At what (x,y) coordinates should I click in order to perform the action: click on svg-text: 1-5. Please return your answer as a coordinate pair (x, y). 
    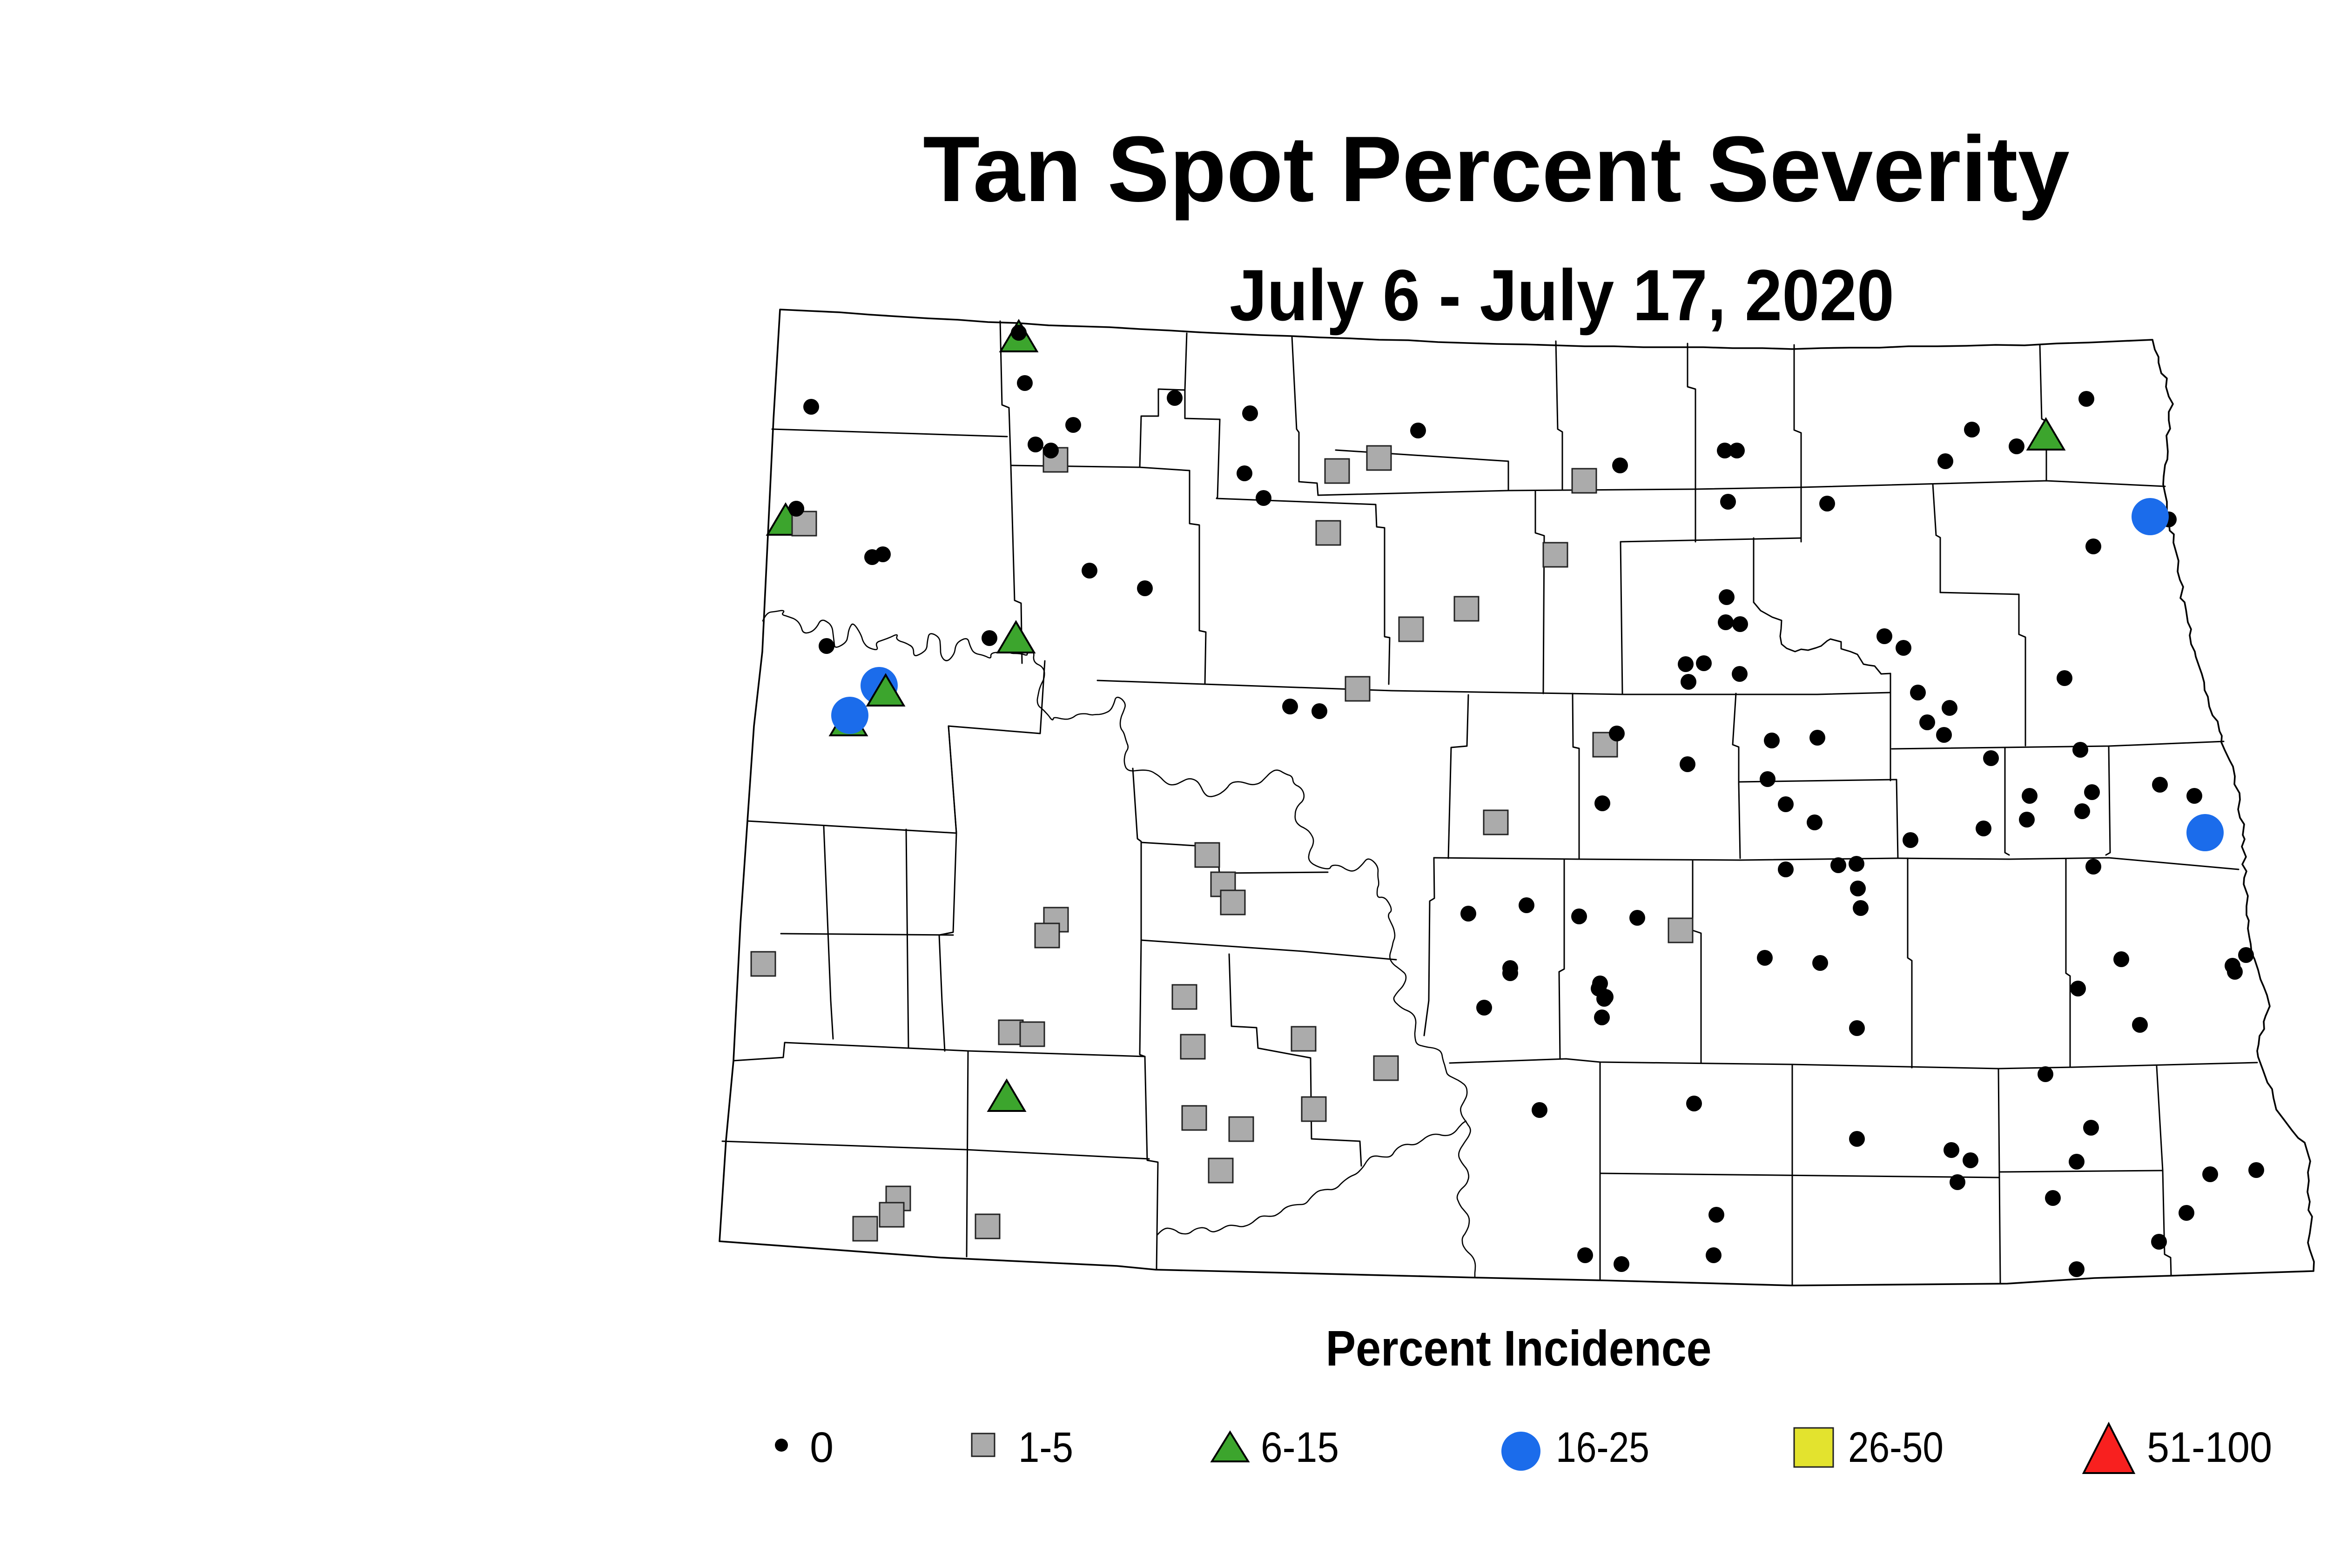
    Looking at the image, I should click on (1045, 1447).